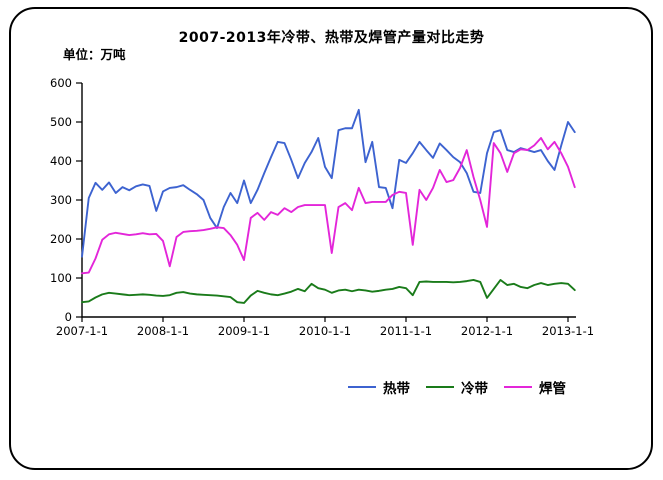  I want to click on legend-item: 热带, so click(379, 387).